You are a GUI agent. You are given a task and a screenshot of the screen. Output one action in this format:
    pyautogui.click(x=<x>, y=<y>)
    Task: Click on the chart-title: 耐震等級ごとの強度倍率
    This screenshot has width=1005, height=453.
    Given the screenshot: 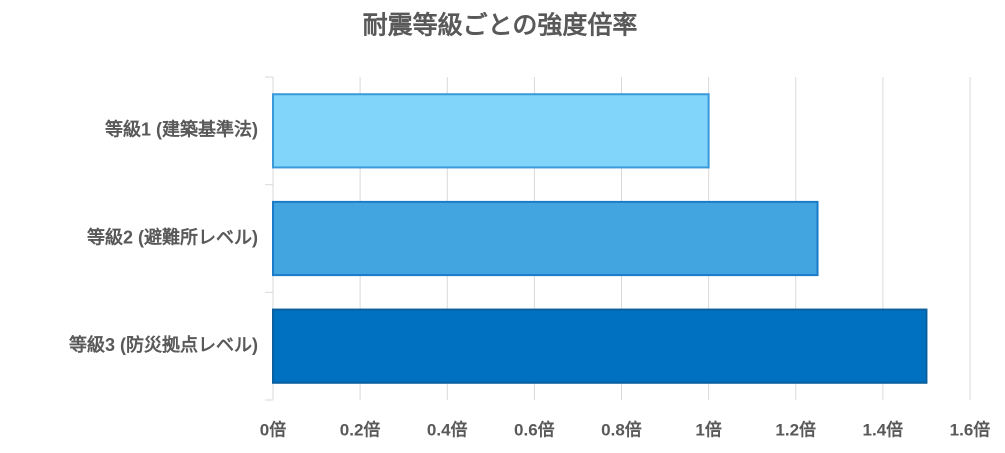 What is the action you would take?
    pyautogui.click(x=500, y=25)
    